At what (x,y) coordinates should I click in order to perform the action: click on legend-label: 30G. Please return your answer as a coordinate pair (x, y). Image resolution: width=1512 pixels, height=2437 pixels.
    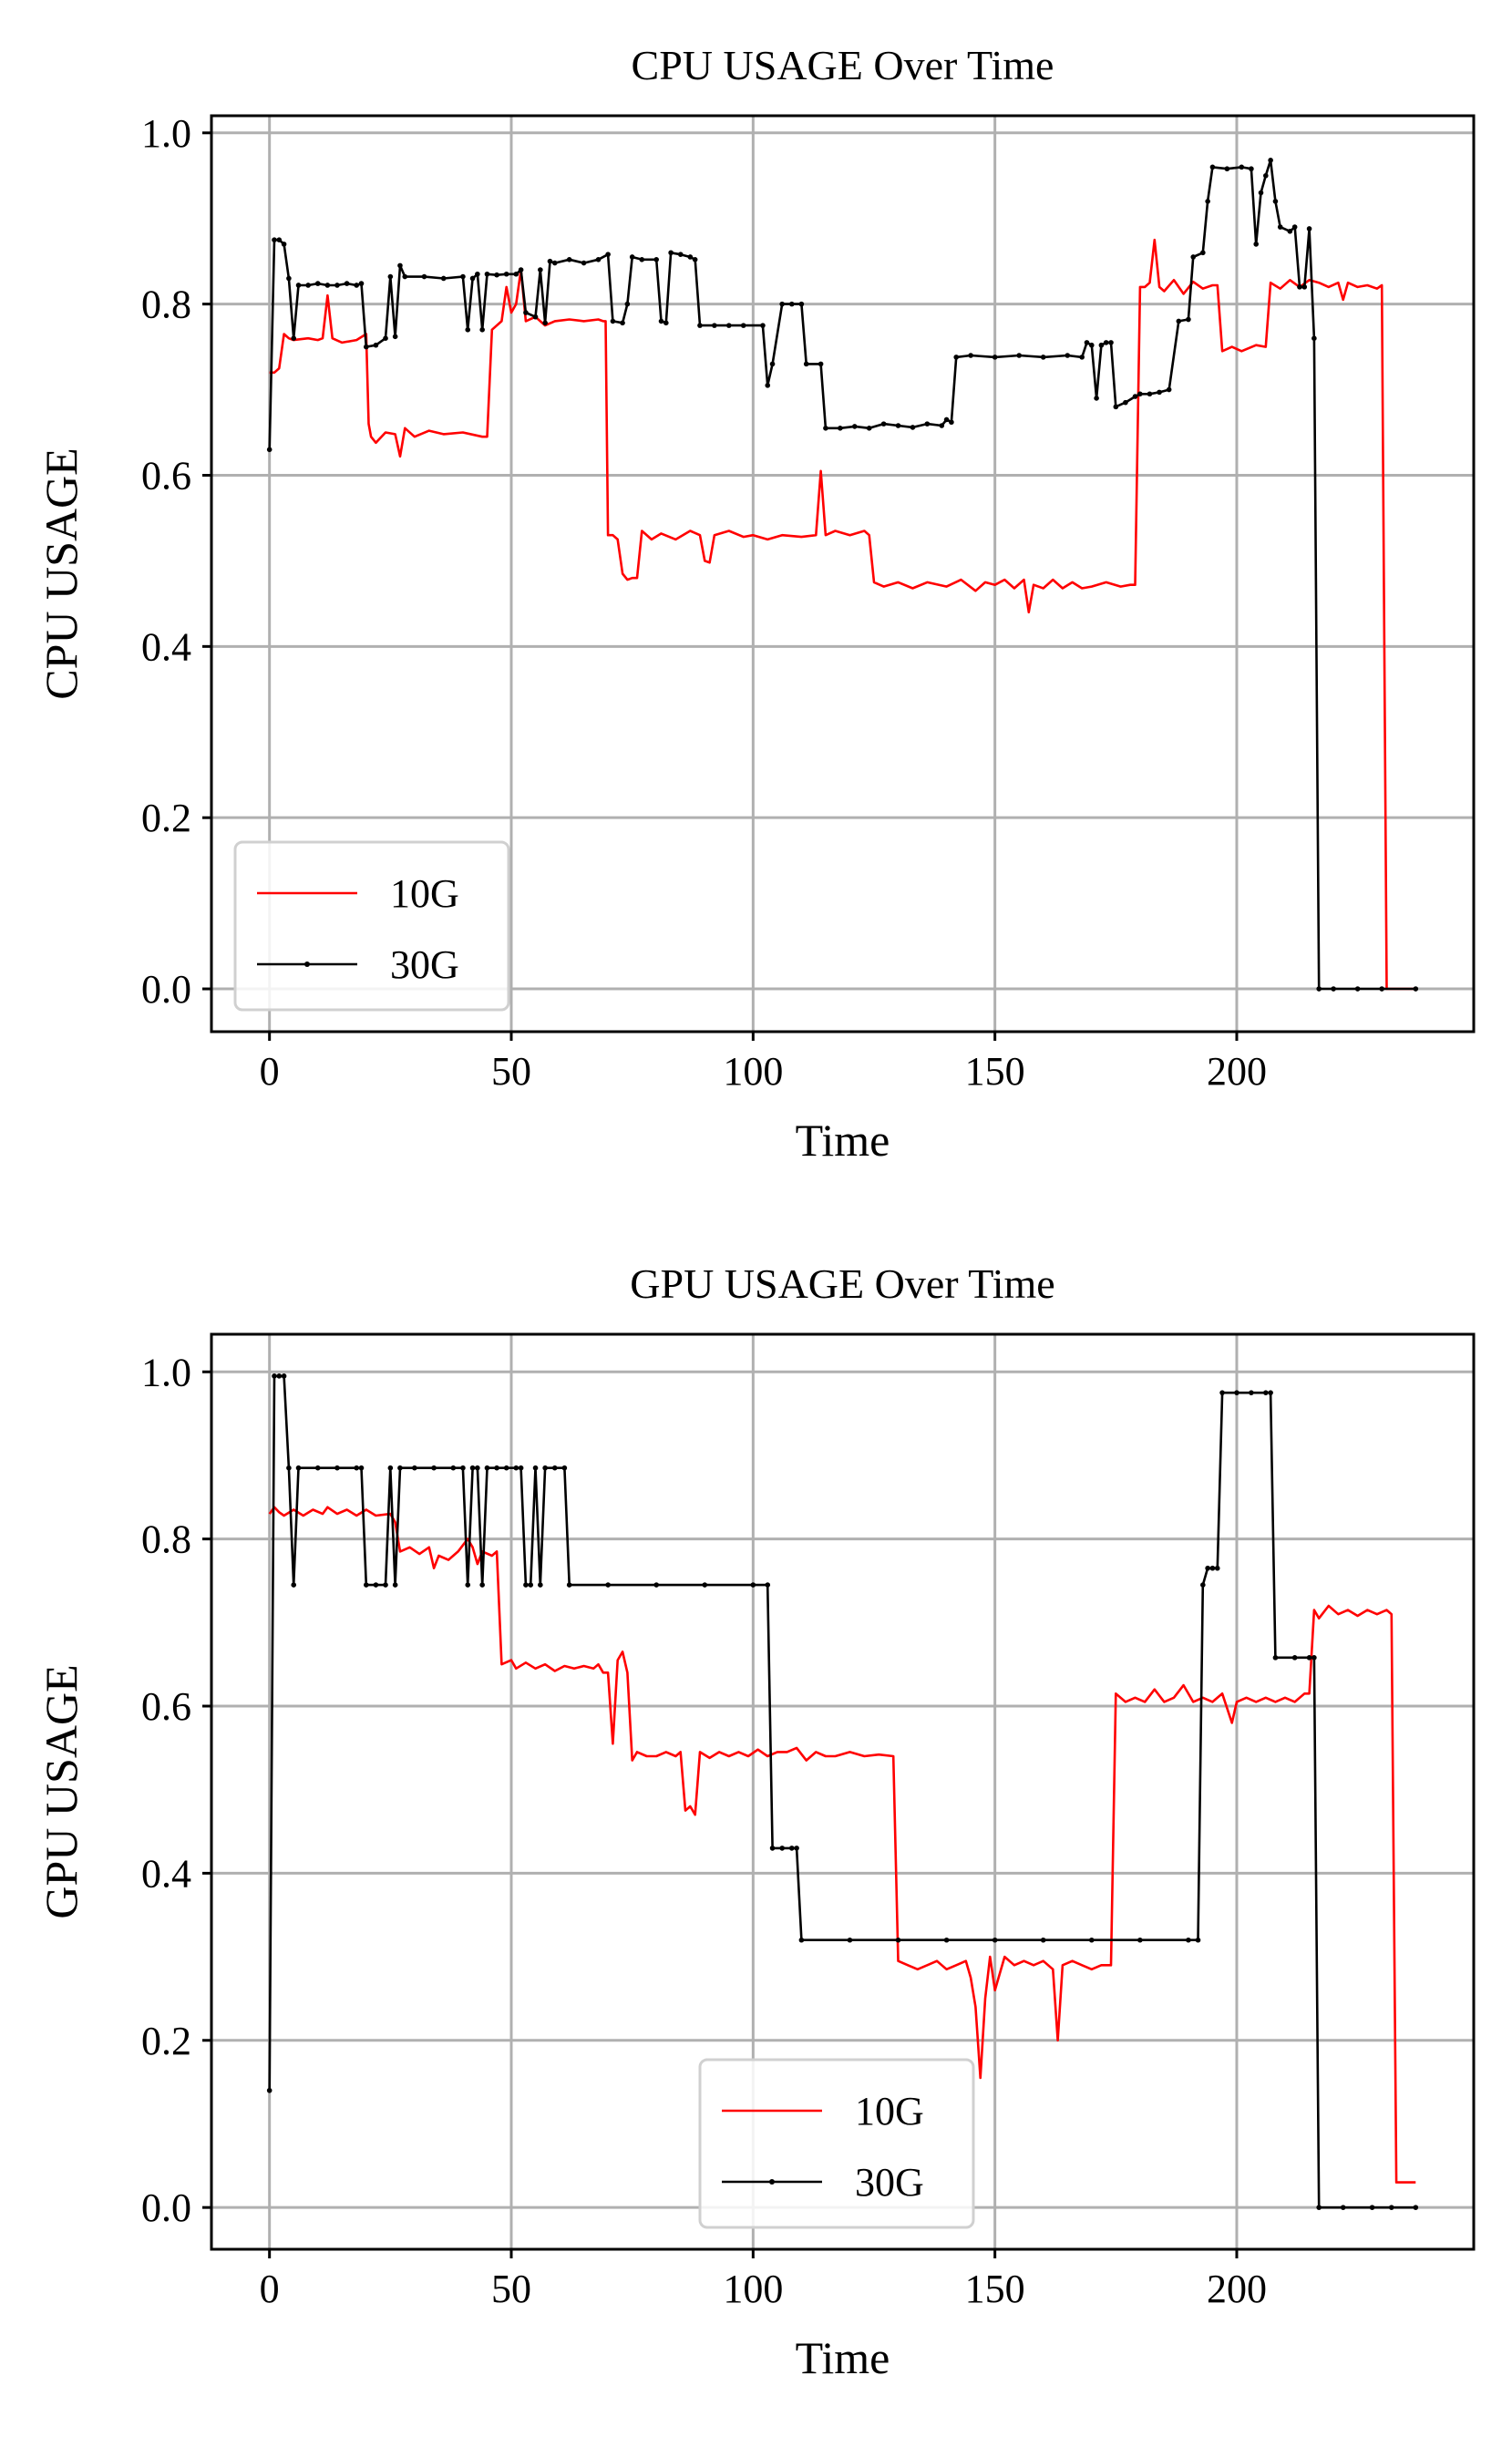
    Looking at the image, I should click on (889, 2182).